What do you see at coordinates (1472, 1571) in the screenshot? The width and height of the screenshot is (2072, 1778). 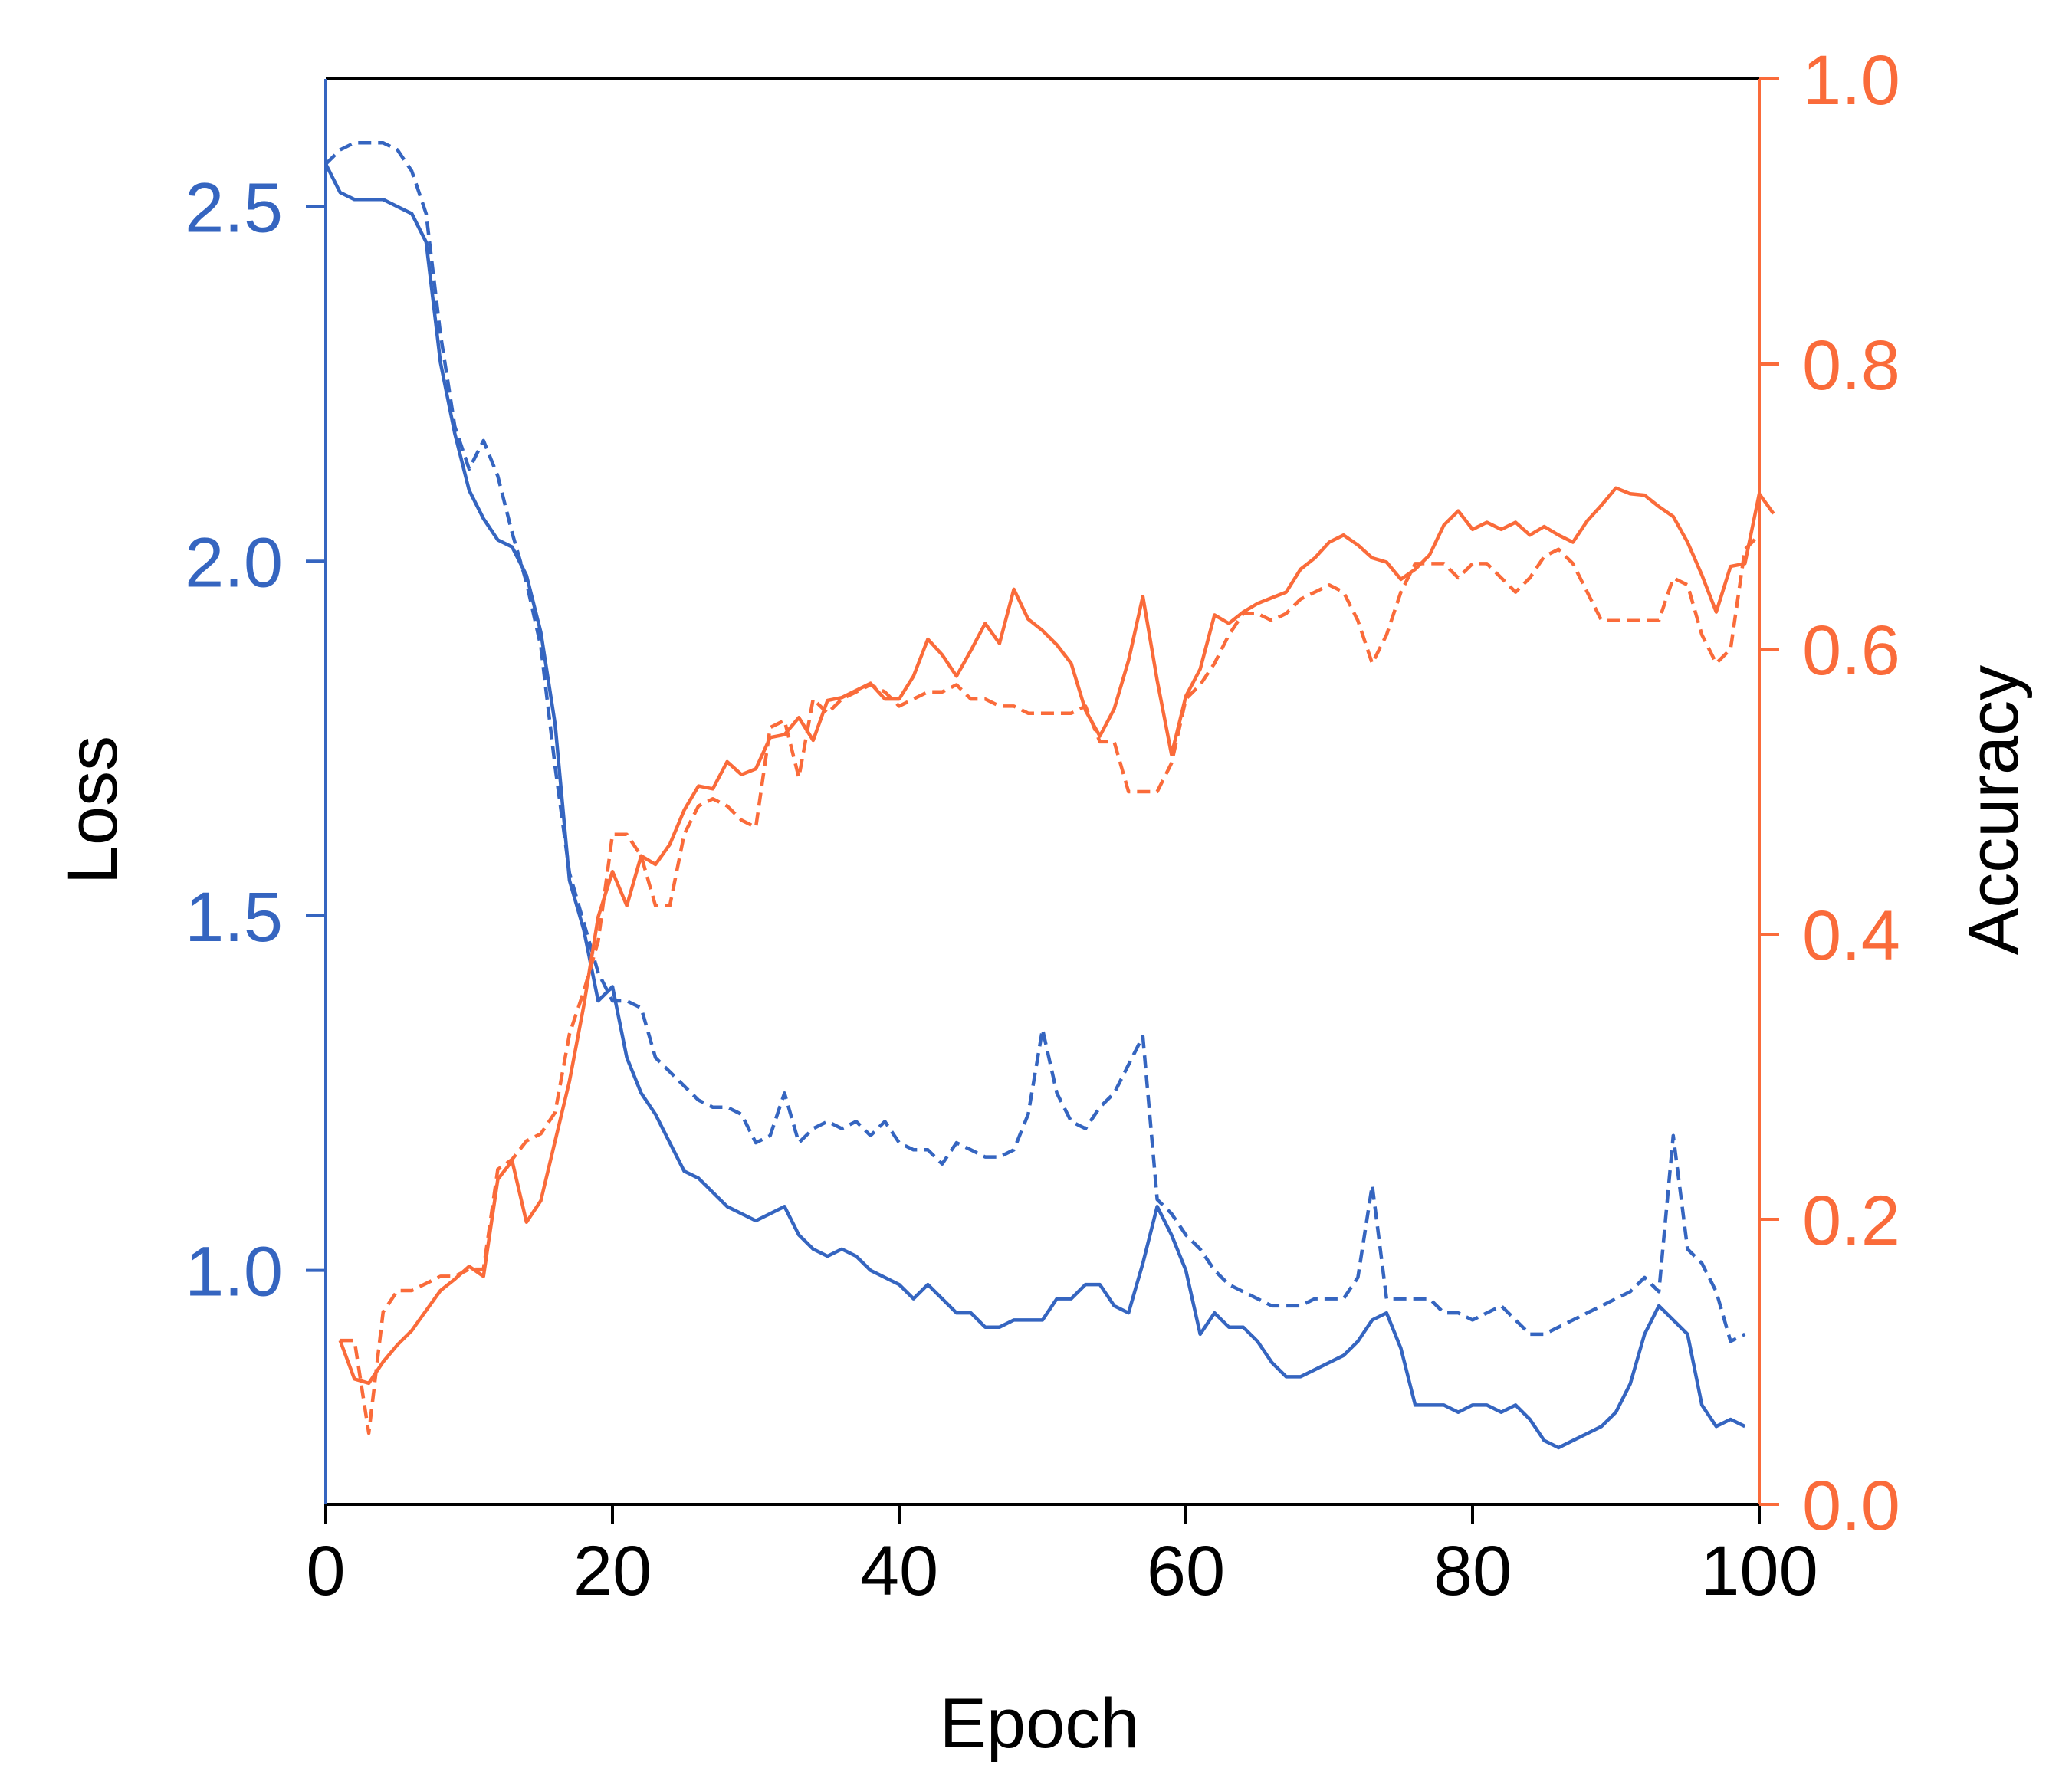 I see `x-tick-label: 80` at bounding box center [1472, 1571].